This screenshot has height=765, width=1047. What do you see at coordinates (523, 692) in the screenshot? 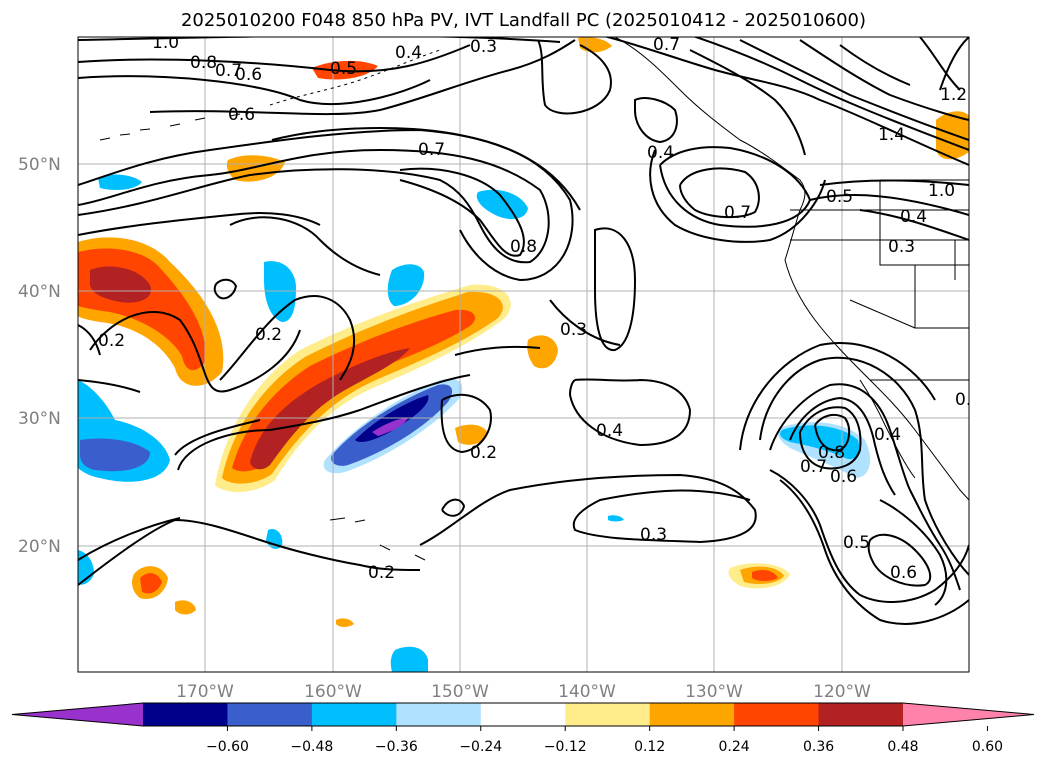
I see `longitude-labels: 170°W 160°W 150°W 140°W 130°W 120°W` at bounding box center [523, 692].